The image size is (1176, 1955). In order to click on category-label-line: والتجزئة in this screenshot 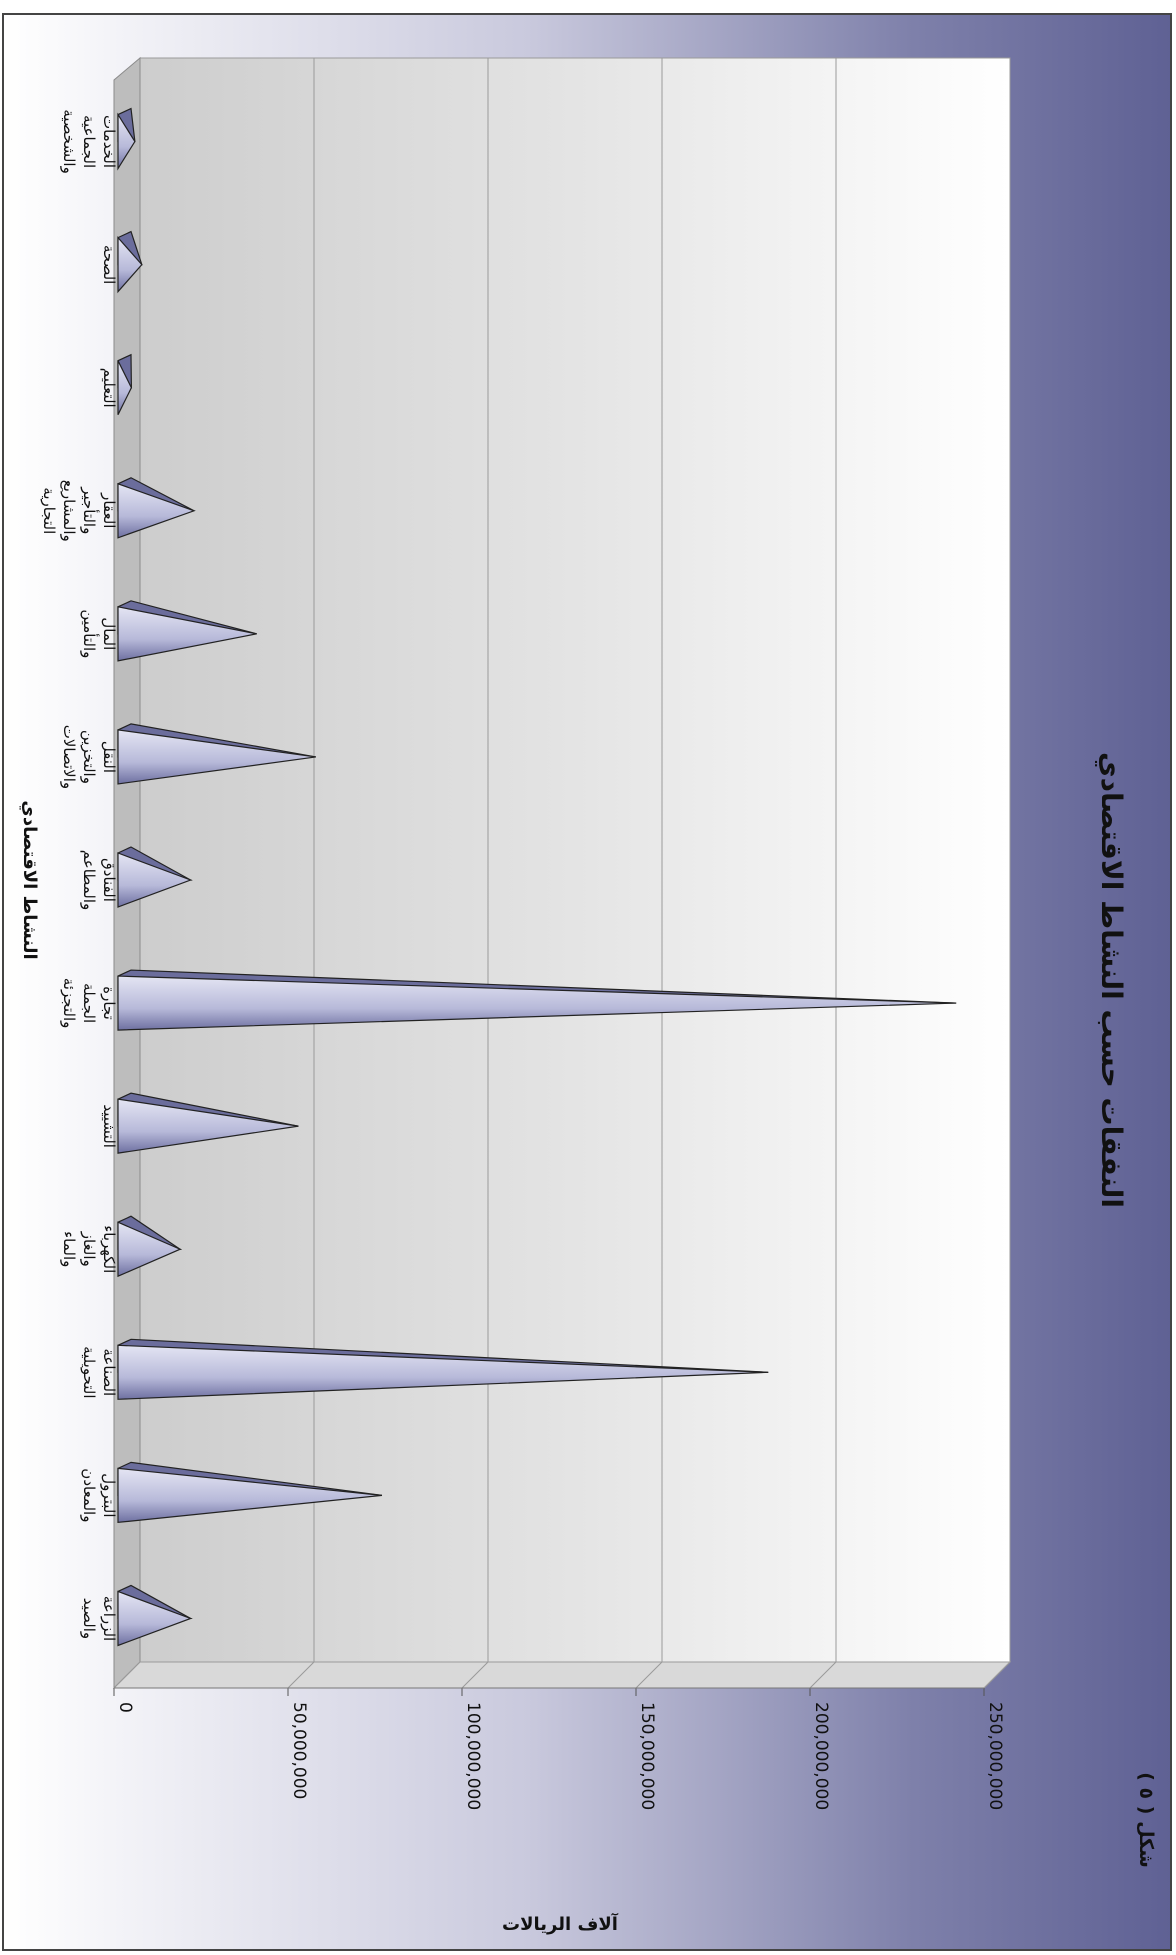, I will do `click(69, 1003)`.